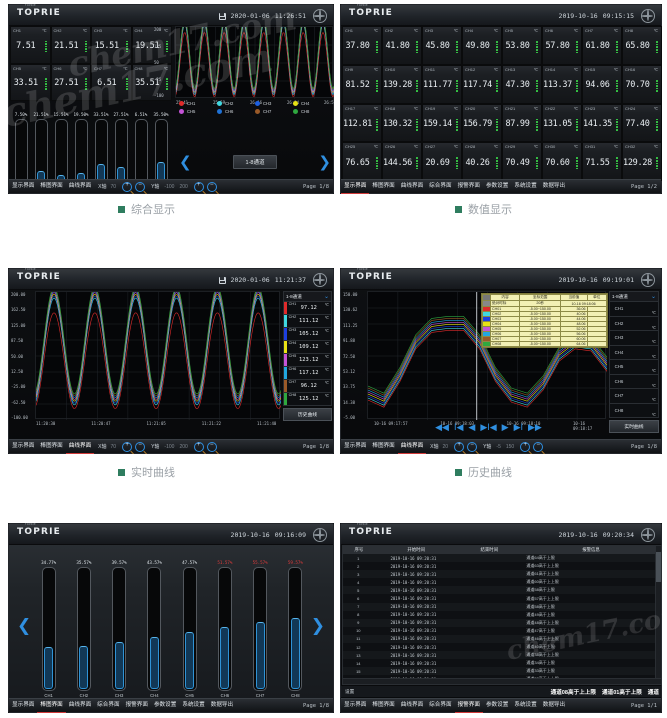  What do you see at coordinates (307, 308) in the screenshot?
I see `channel-row: CH1 ℃ 97.12` at bounding box center [307, 308].